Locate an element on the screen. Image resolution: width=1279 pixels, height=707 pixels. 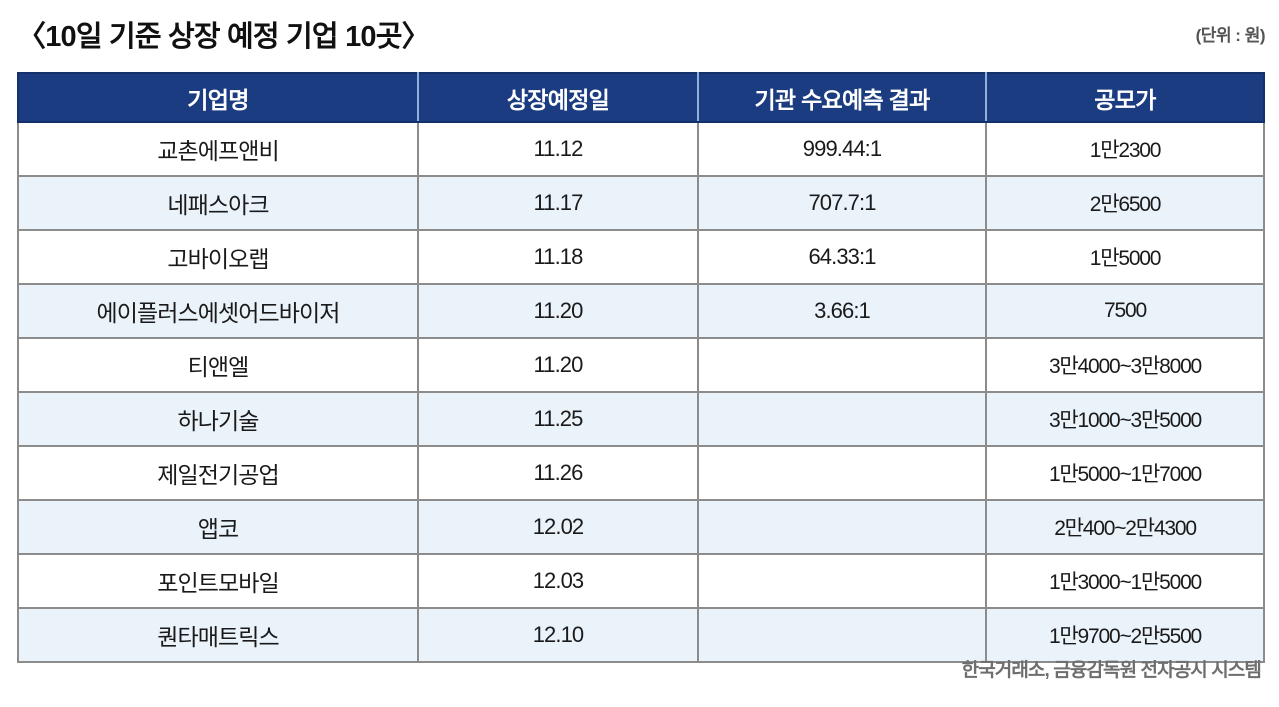
table-row: 제일전기공업 11.26 1만5000~1만7000 is located at coordinates (641, 473).